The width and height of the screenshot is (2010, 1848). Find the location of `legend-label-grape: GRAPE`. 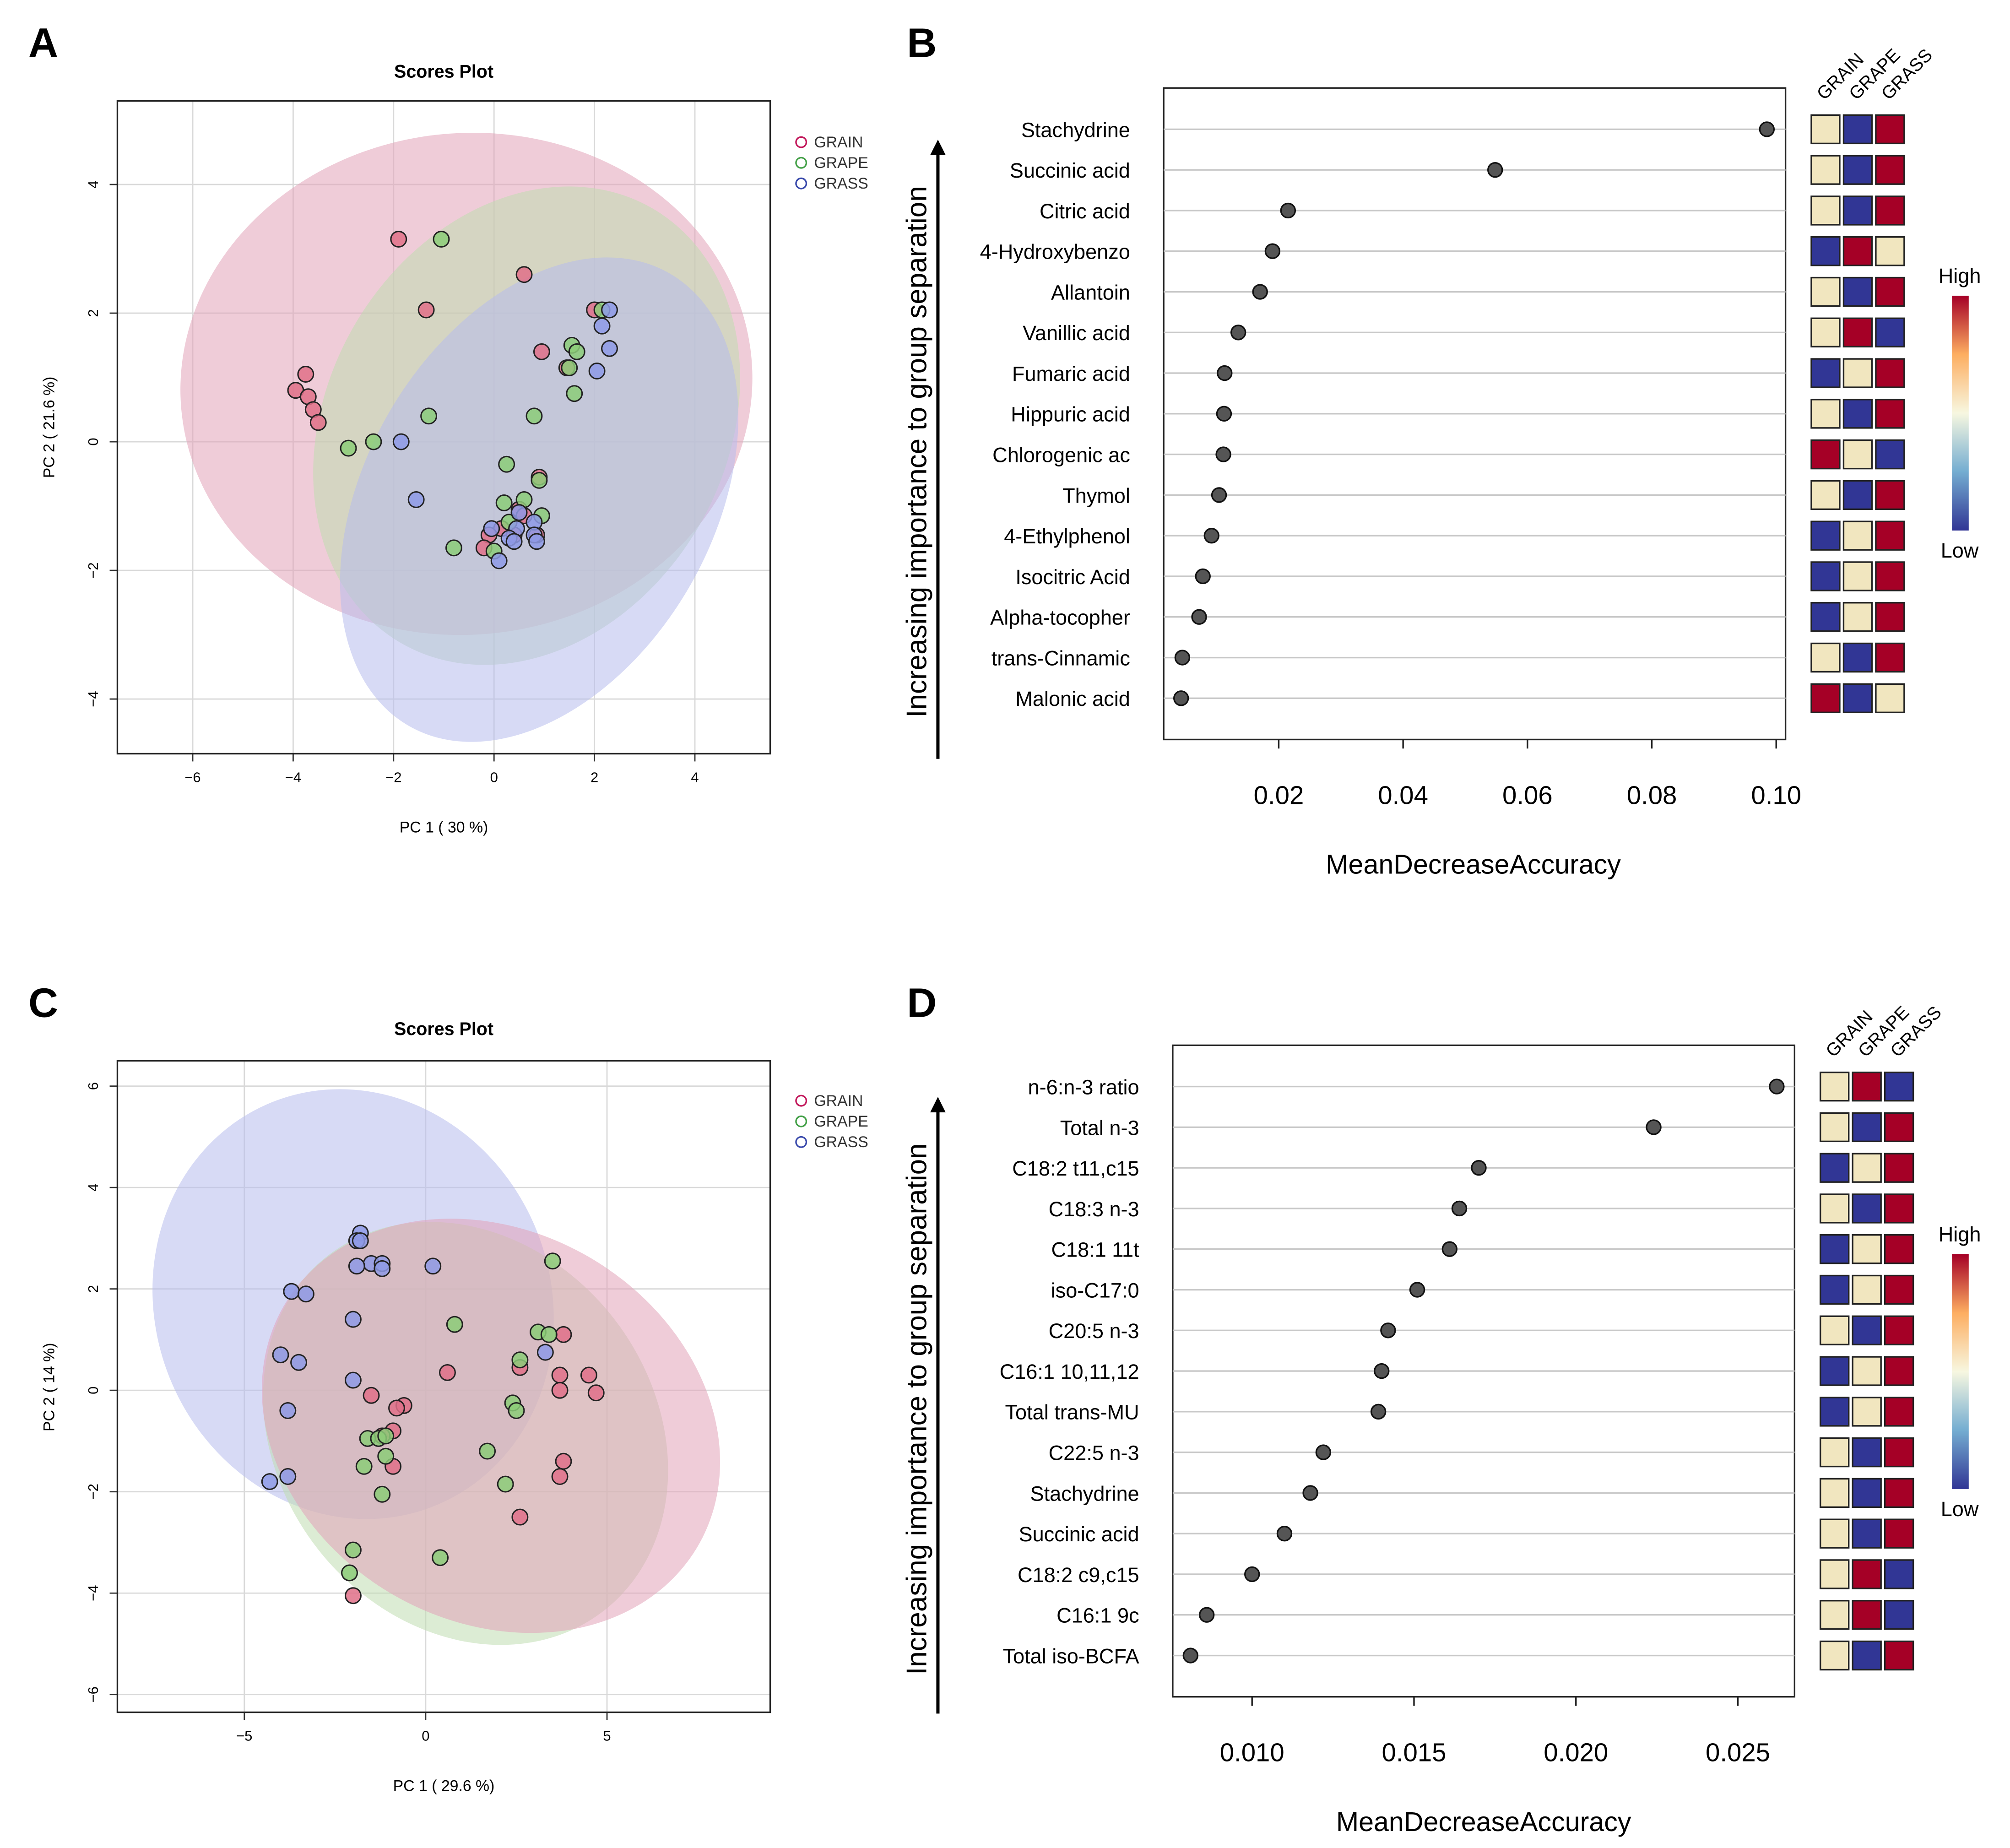

legend-label-grape: GRAPE is located at coordinates (841, 1121).